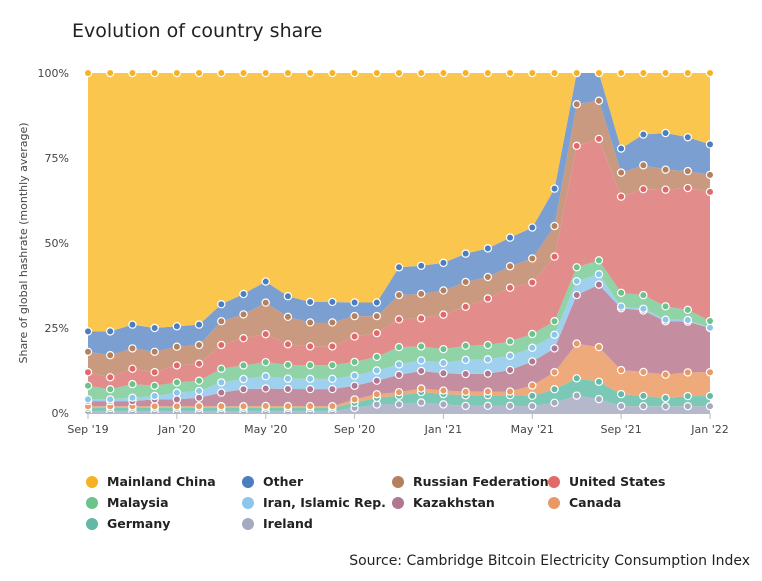 The height and width of the screenshot is (581, 762). Describe the element at coordinates (272, 481) in the screenshot. I see `legend-item-other: Other` at that location.